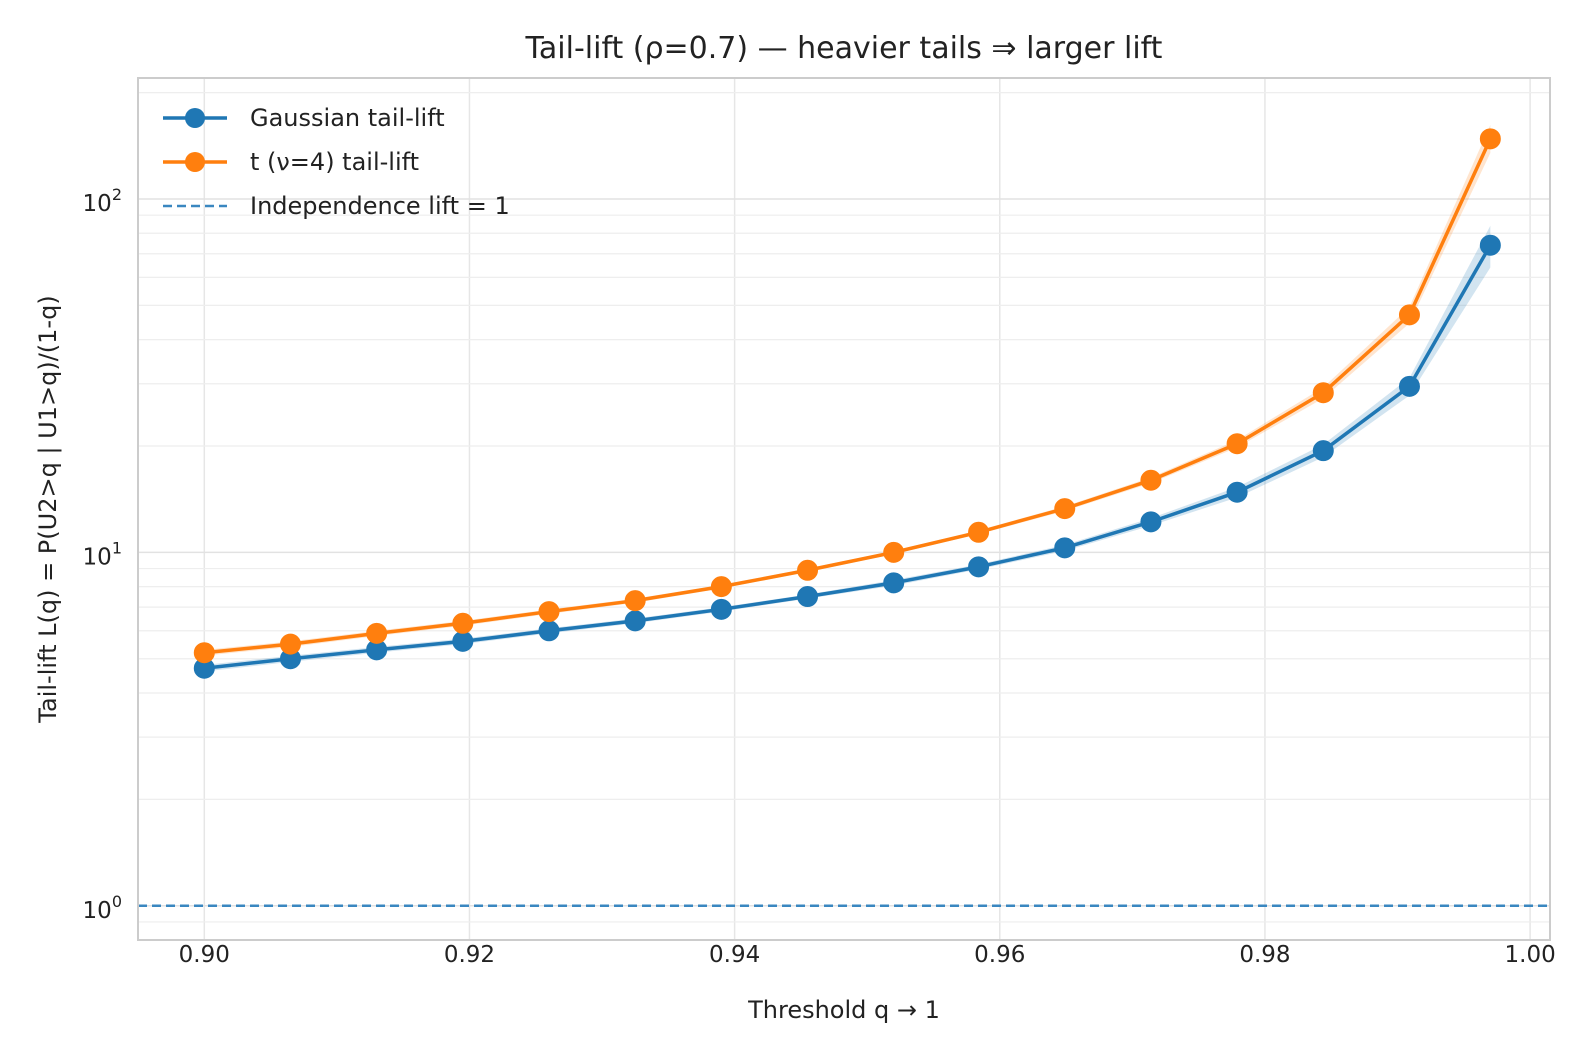 The height and width of the screenshot is (1056, 1584). I want to click on legend-label: Independence lift = 1, so click(380, 206).